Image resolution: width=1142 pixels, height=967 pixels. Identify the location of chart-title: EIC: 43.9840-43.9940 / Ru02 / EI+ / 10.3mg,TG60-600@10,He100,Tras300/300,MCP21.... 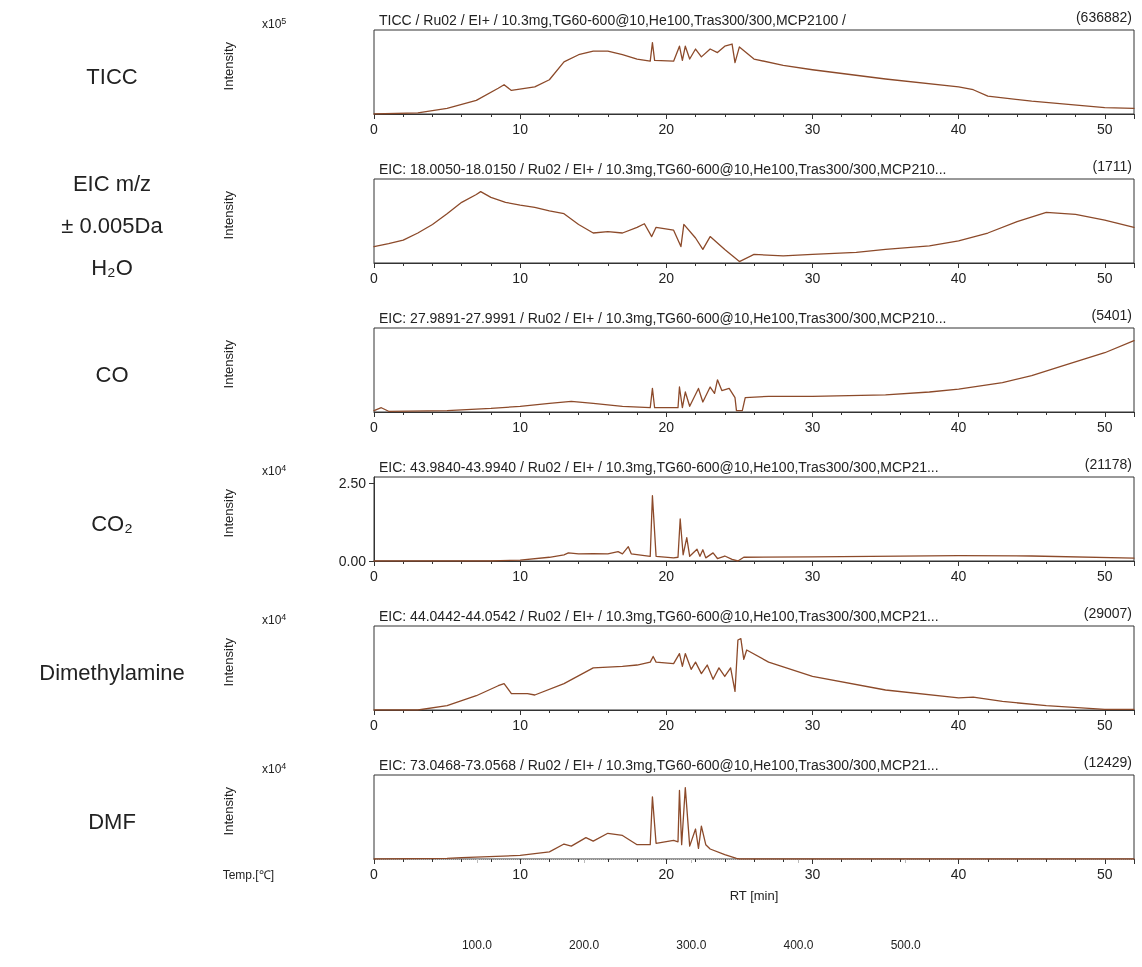
(659, 467).